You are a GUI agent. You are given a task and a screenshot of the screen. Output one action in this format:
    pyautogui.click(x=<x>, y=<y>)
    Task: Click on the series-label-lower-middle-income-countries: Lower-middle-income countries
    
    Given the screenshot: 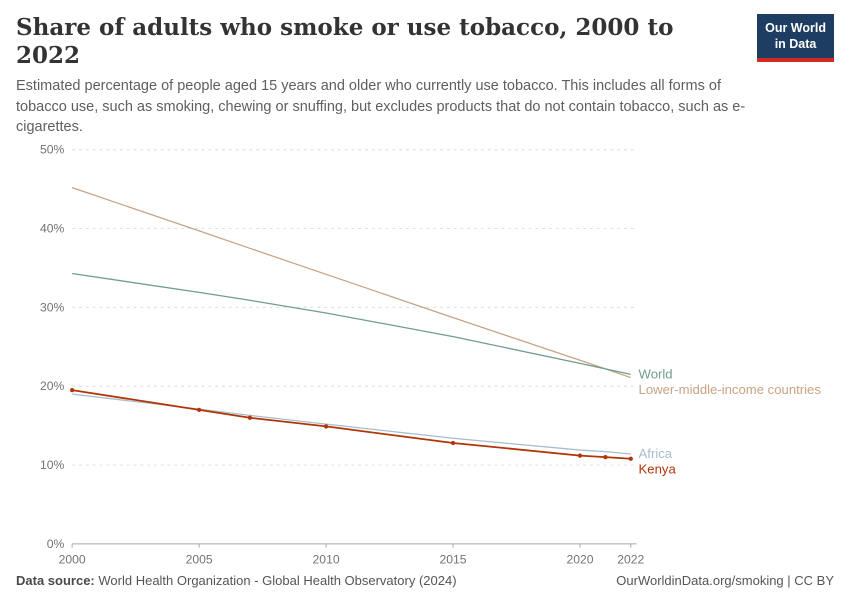 What is the action you would take?
    pyautogui.click(x=730, y=389)
    